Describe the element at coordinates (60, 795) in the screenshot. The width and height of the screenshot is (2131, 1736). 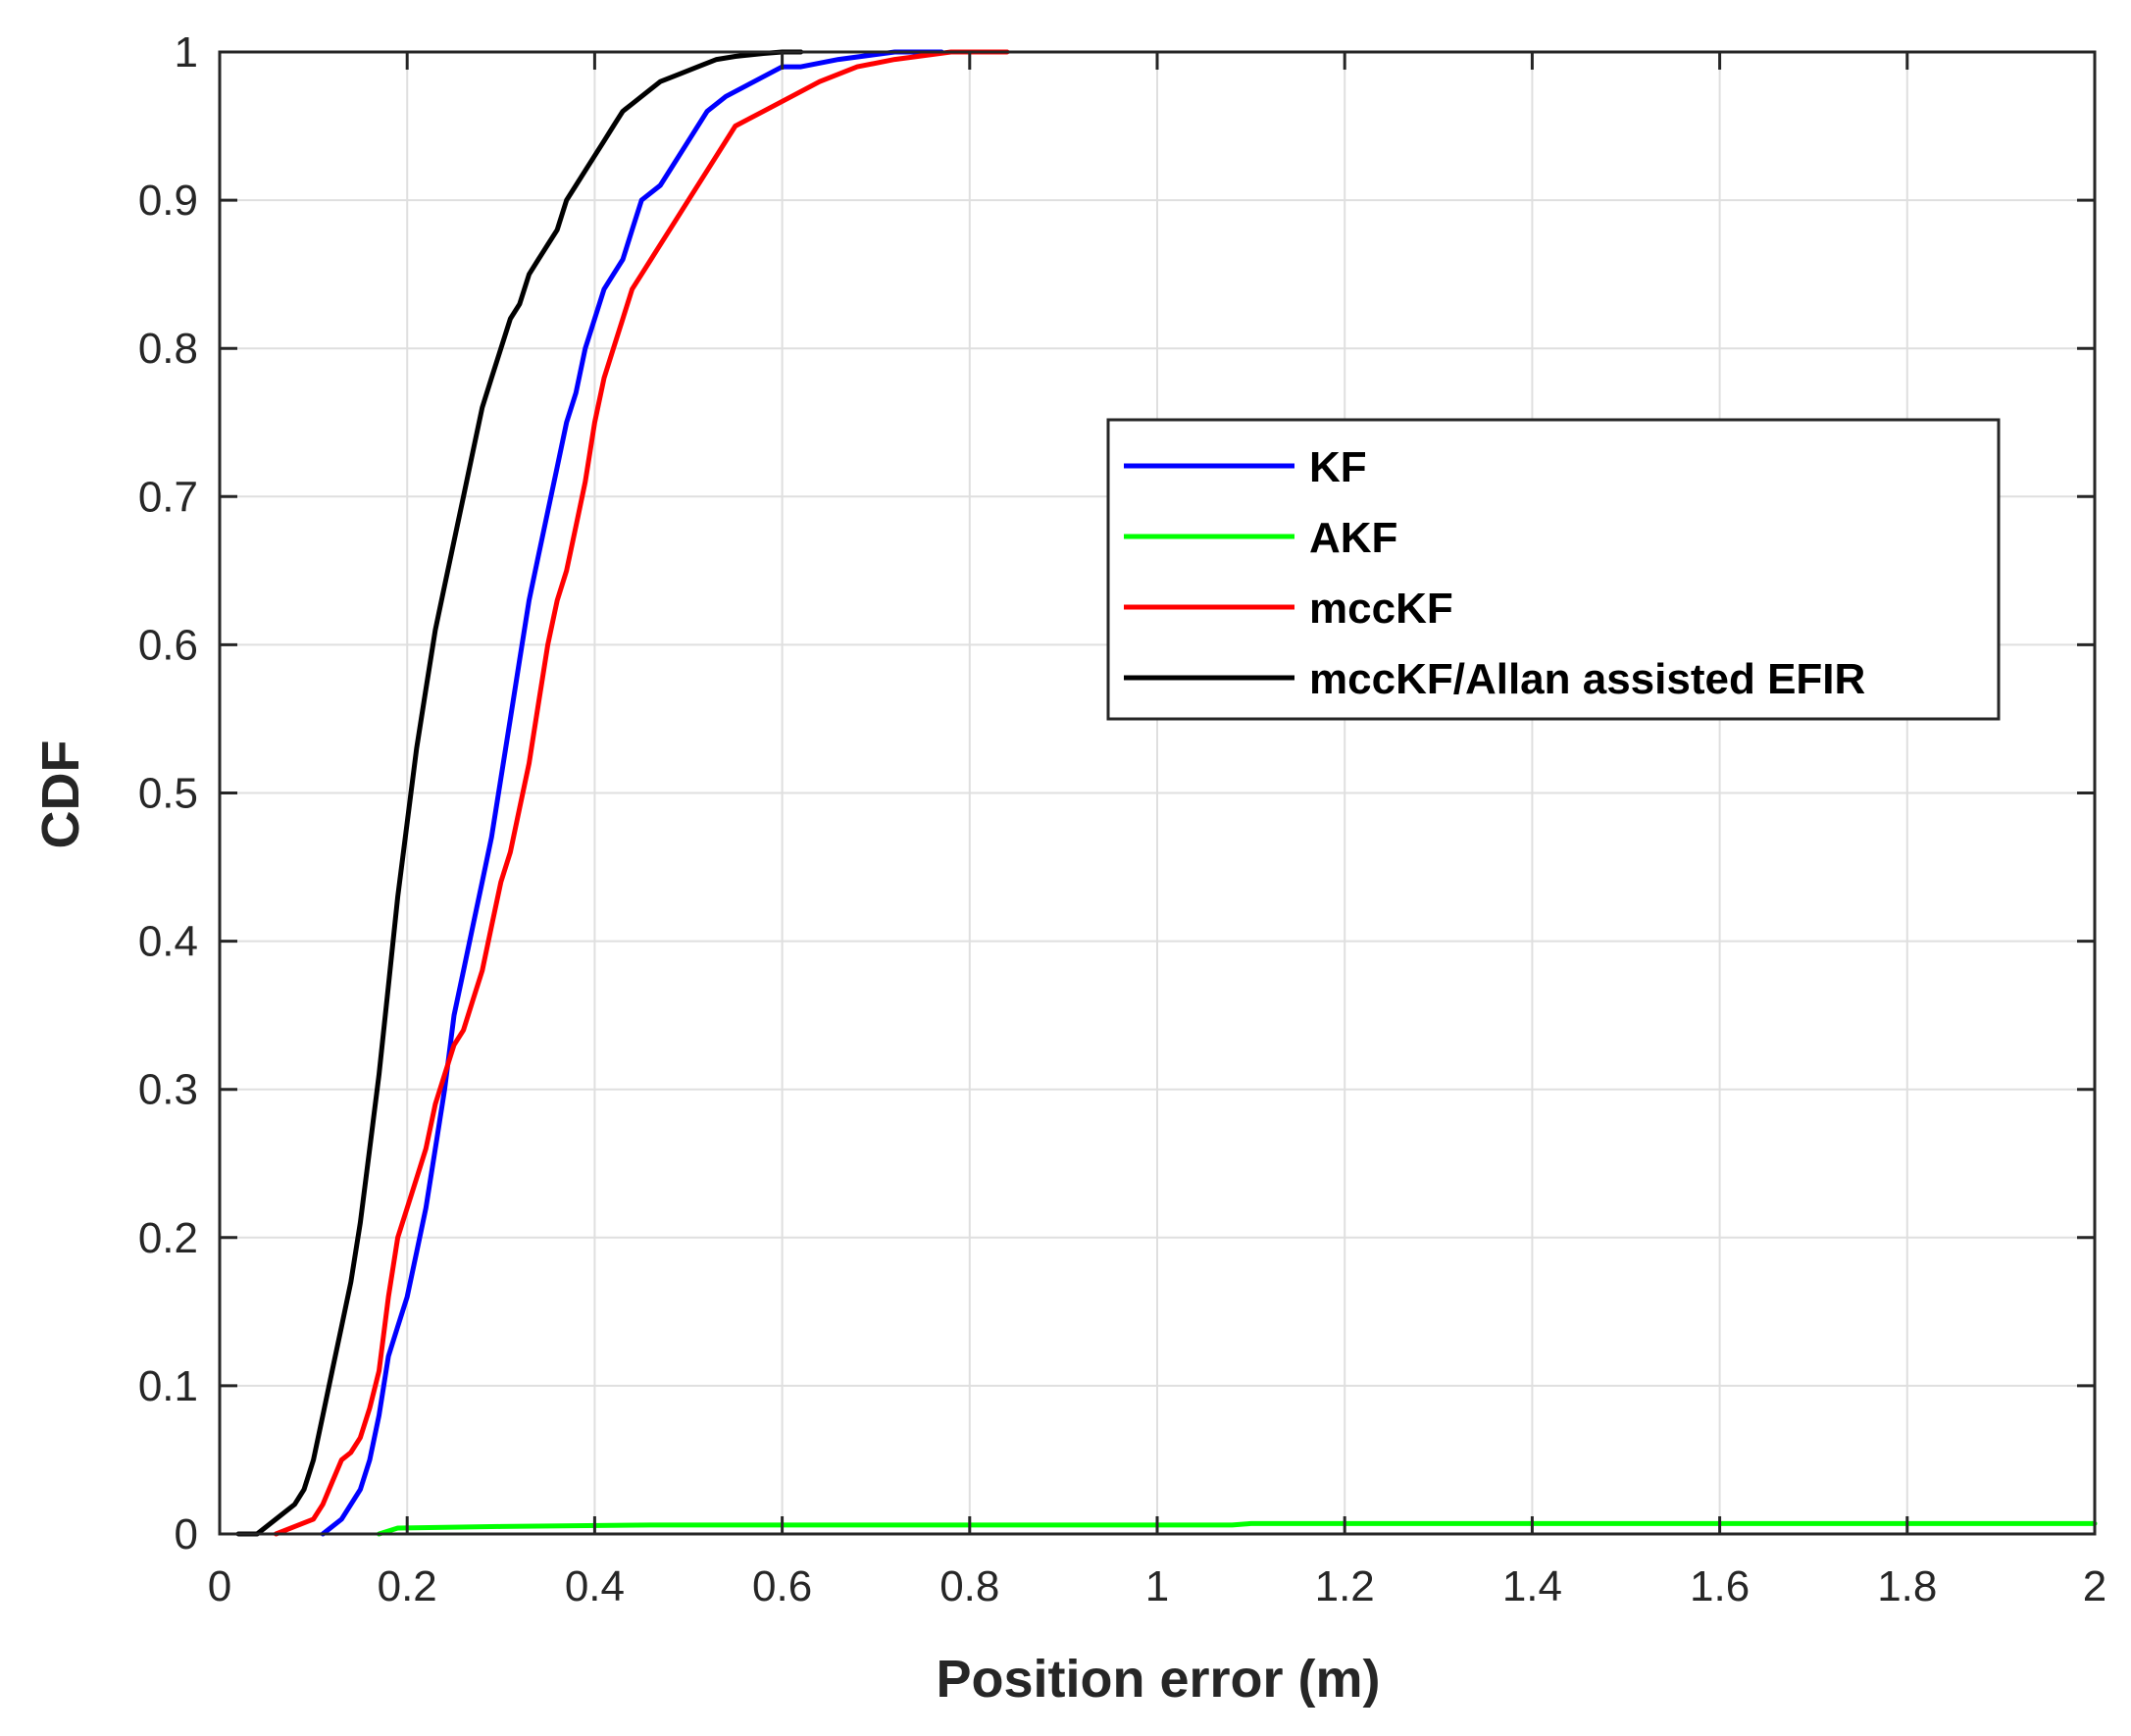
I see `y-axis-label: CDF` at that location.